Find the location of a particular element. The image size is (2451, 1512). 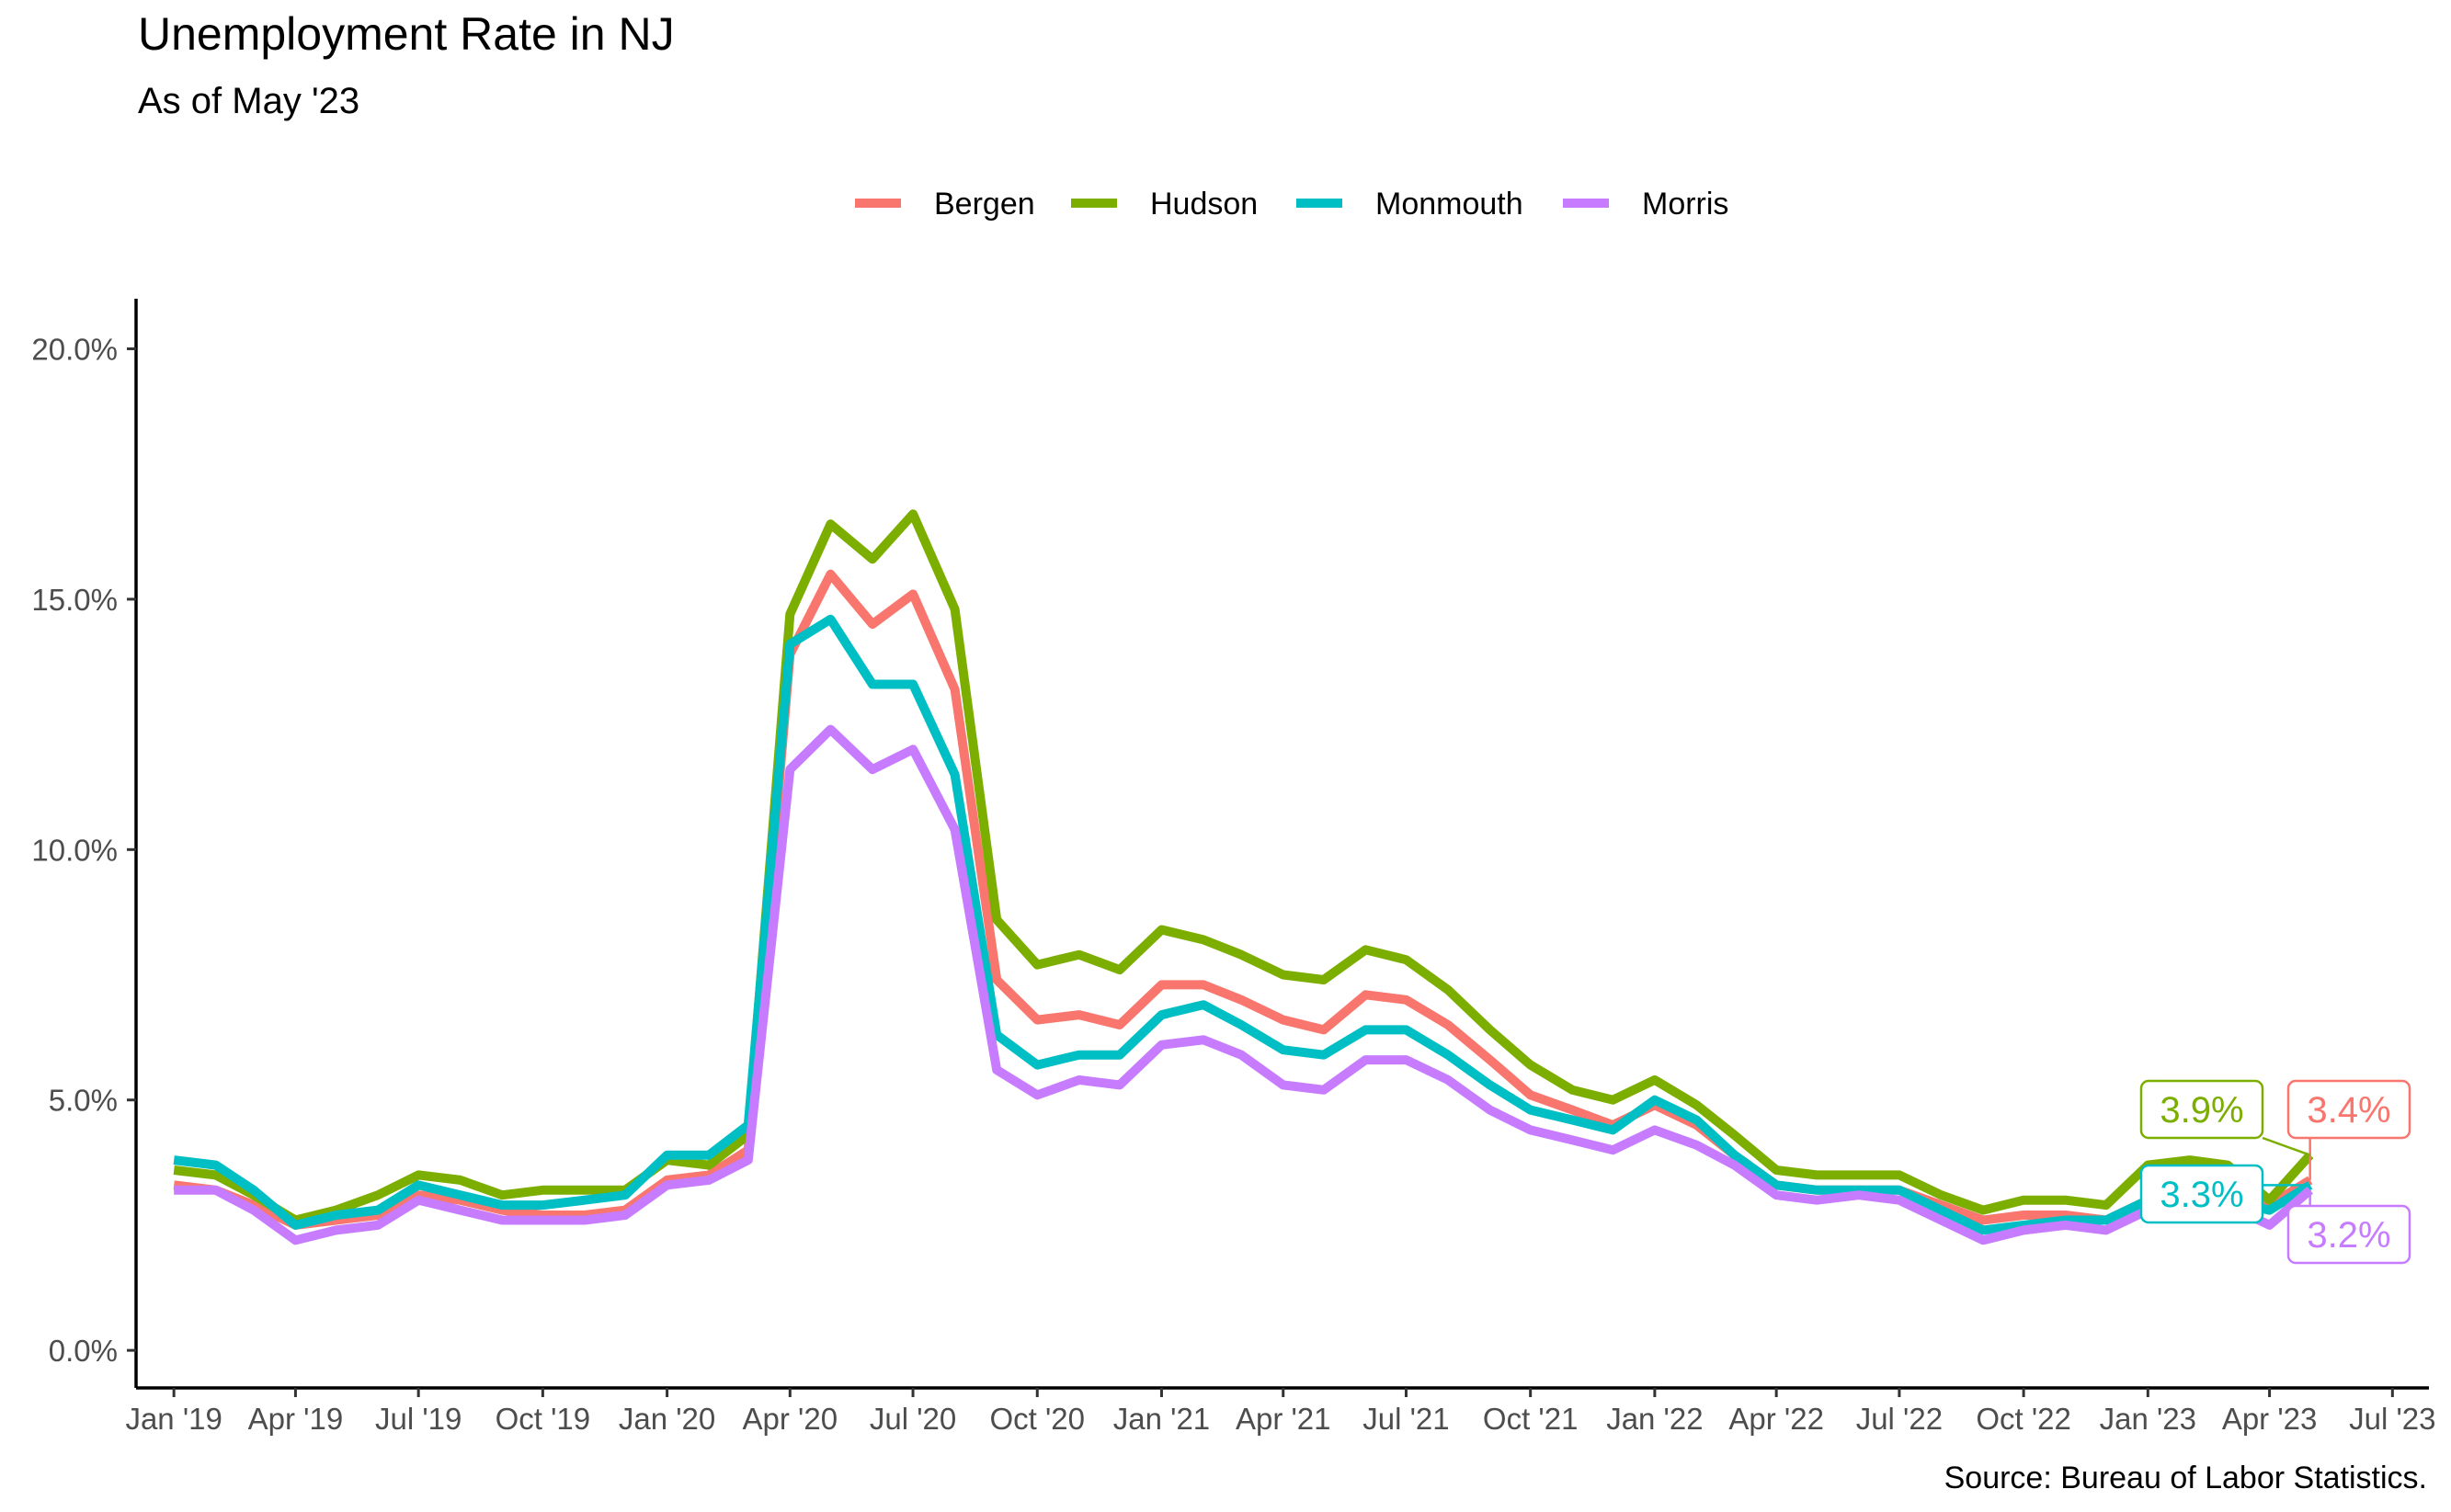

x-tick-label: Apr '22 is located at coordinates (1776, 1419).